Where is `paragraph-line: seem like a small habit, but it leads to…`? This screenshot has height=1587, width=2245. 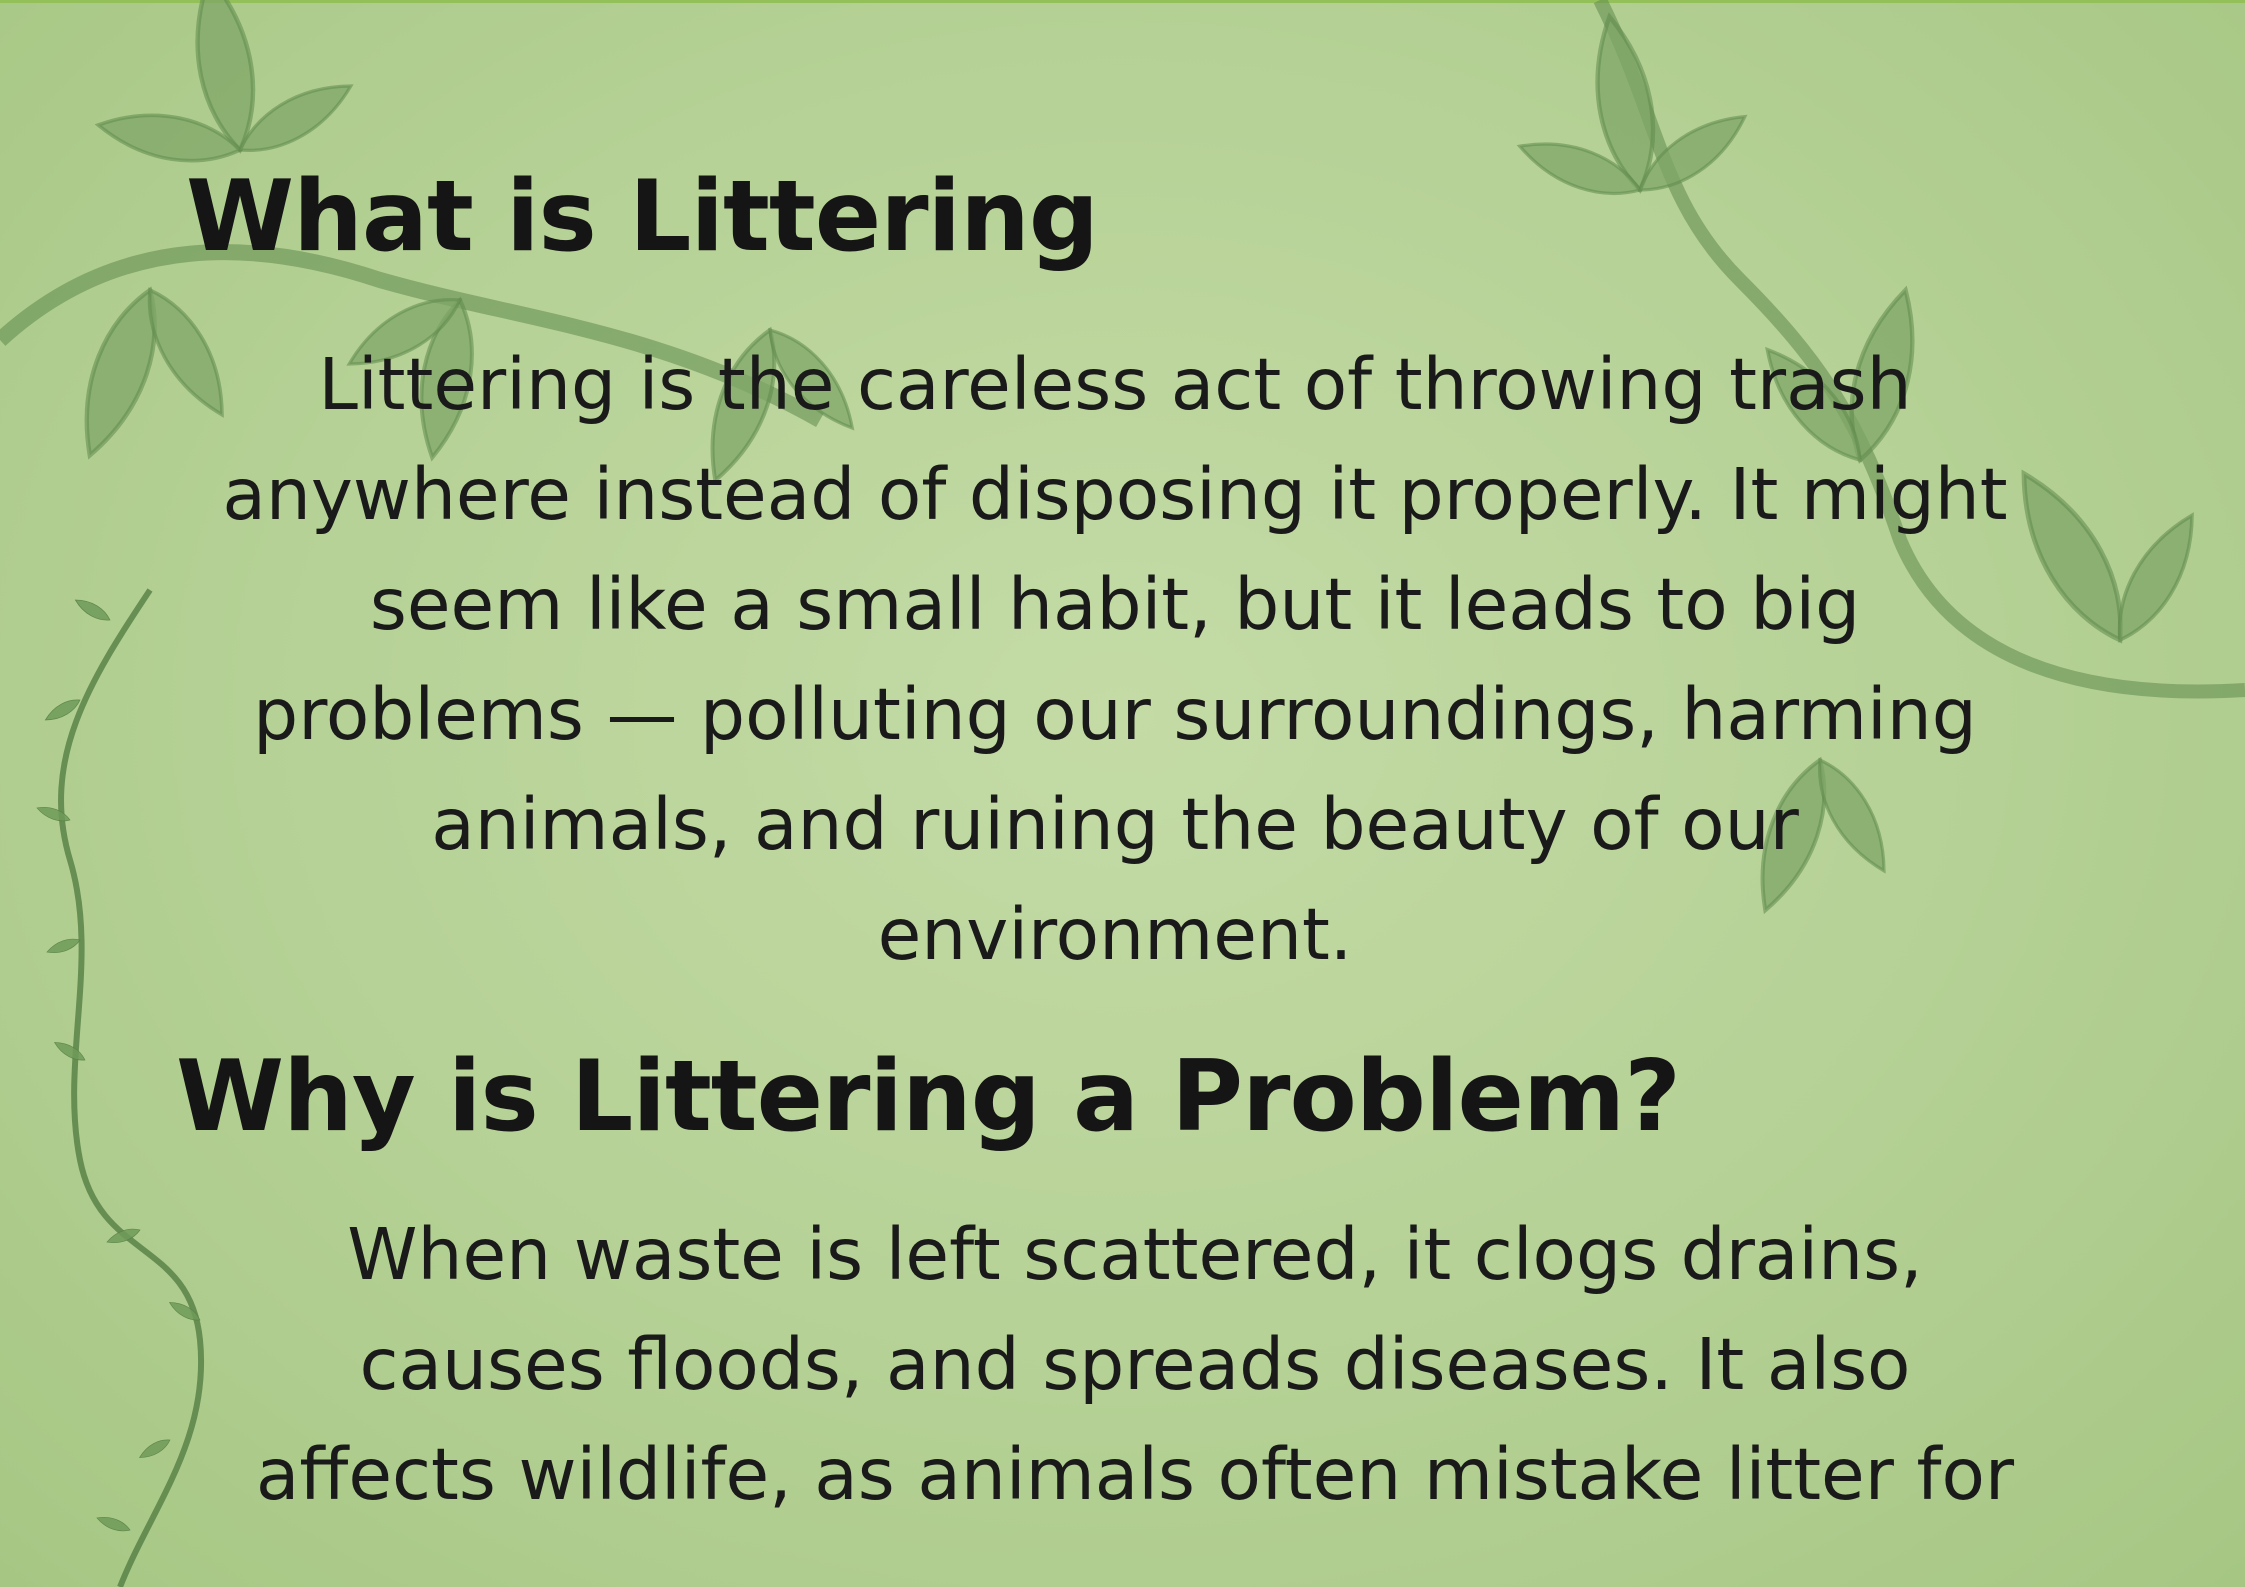 paragraph-line: seem like a small habit, but it leads to… is located at coordinates (1115, 604).